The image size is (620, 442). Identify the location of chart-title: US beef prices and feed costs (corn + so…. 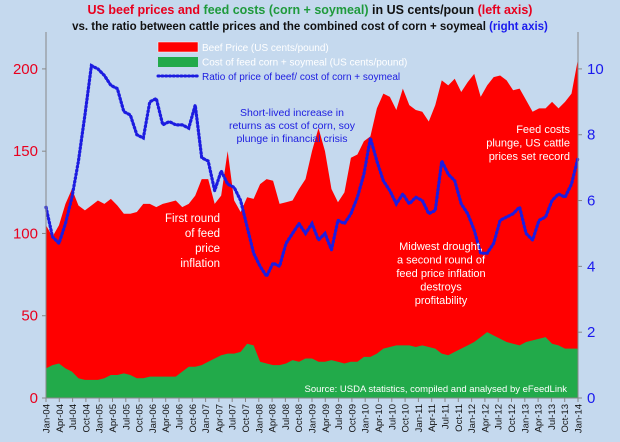
(310, 10).